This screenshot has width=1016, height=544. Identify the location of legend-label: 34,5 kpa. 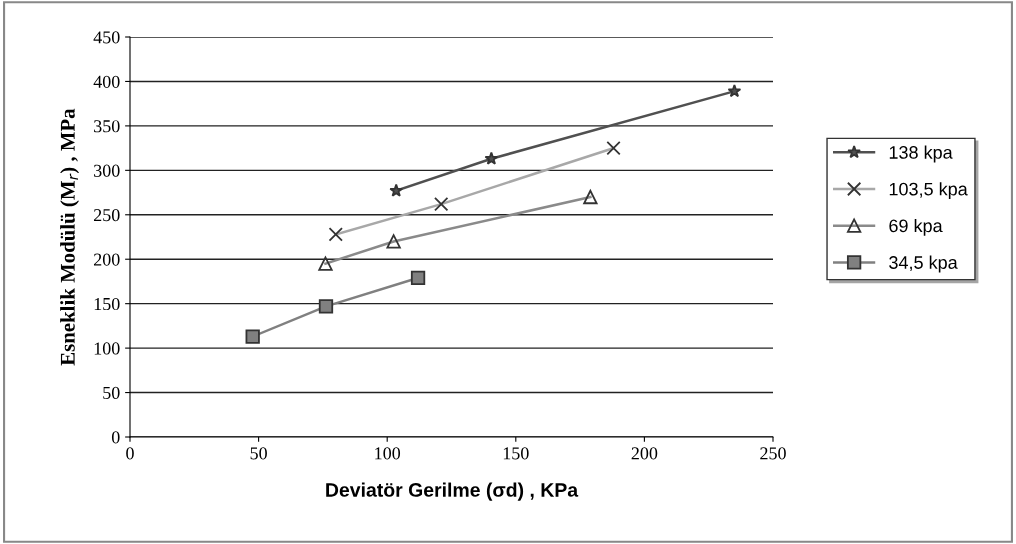
(923, 264).